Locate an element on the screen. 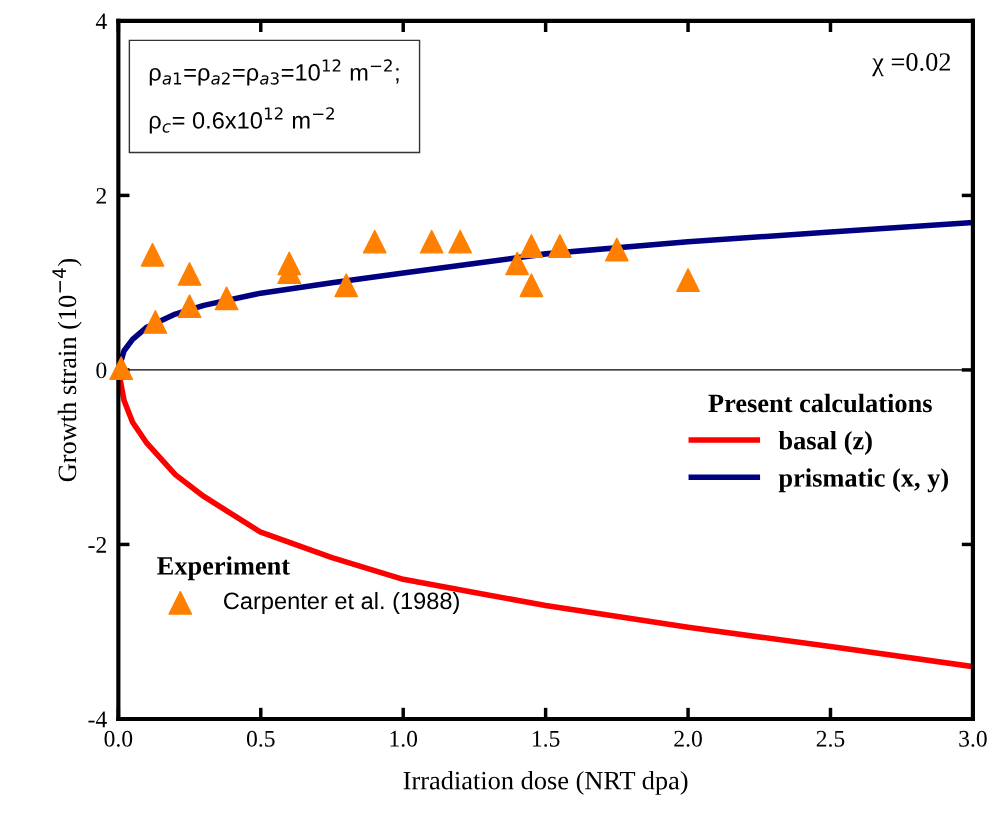 This screenshot has height=836, width=1003. legend-label: basal (z) is located at coordinates (825, 442).